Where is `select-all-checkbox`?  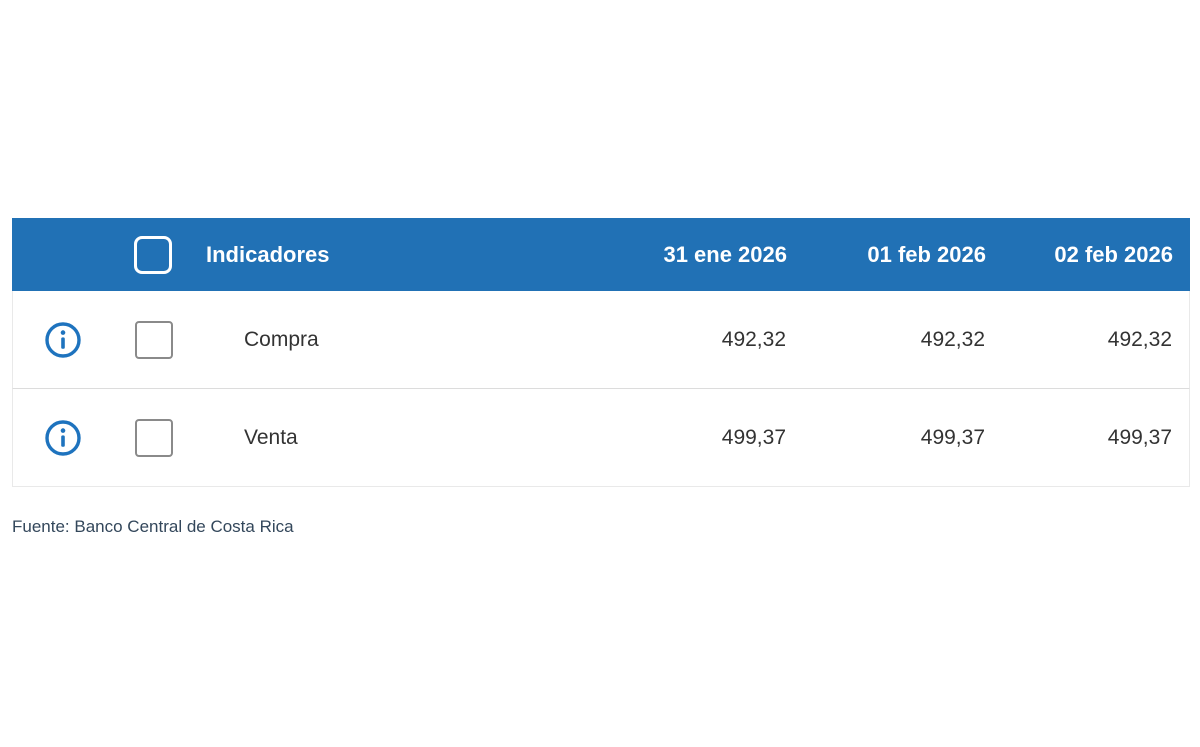 select-all-checkbox is located at coordinates (153, 254).